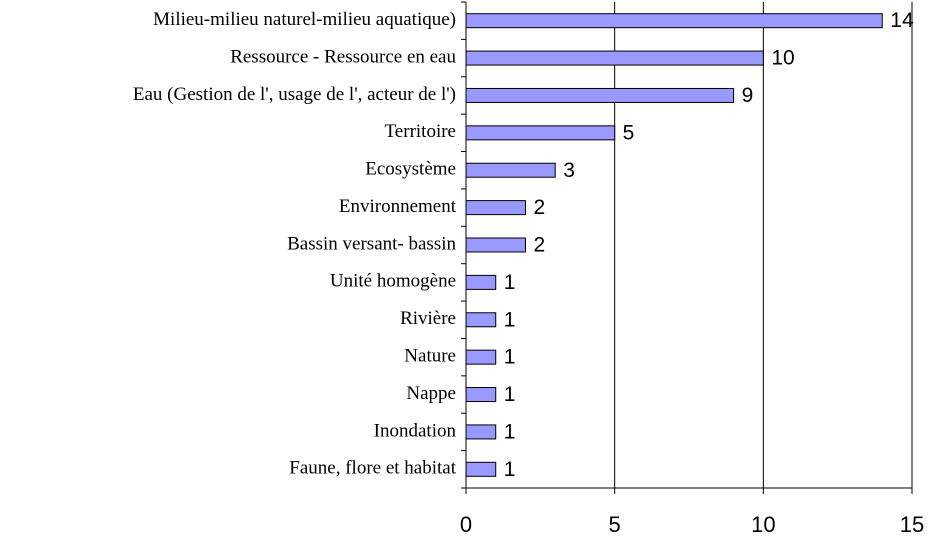 The height and width of the screenshot is (540, 930). I want to click on x-tick-label: 5, so click(615, 524).